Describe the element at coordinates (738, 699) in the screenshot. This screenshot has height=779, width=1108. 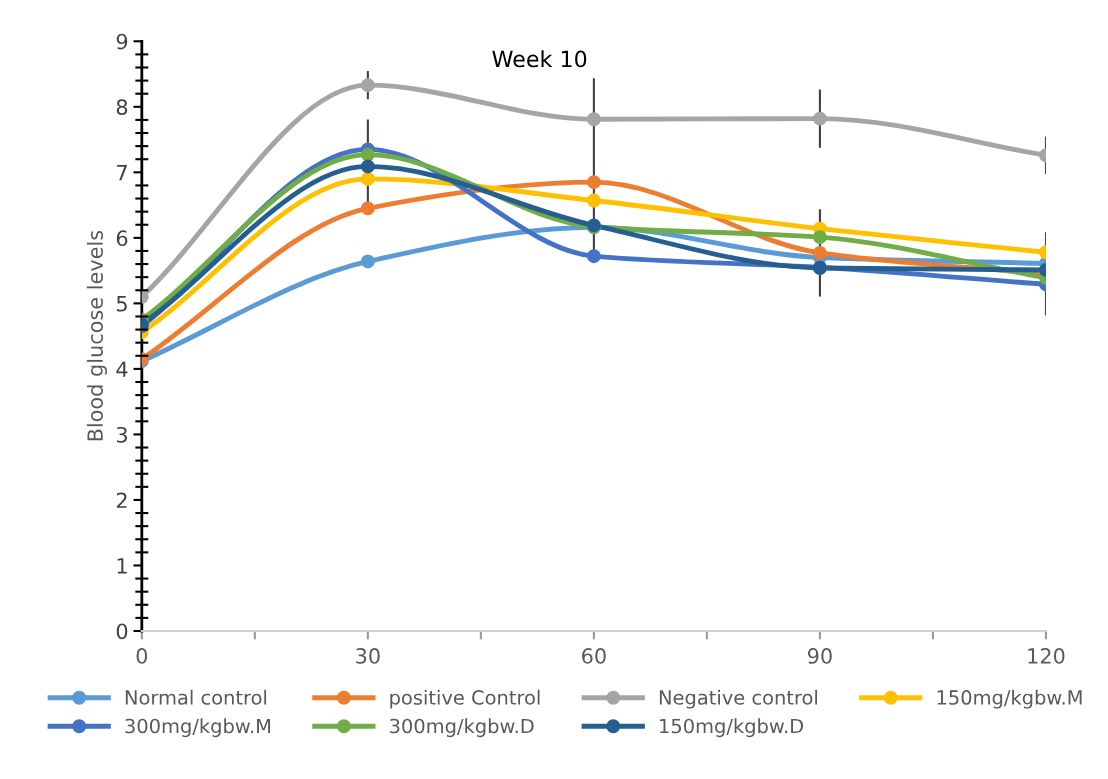
I see `legend-label: Negative control` at that location.